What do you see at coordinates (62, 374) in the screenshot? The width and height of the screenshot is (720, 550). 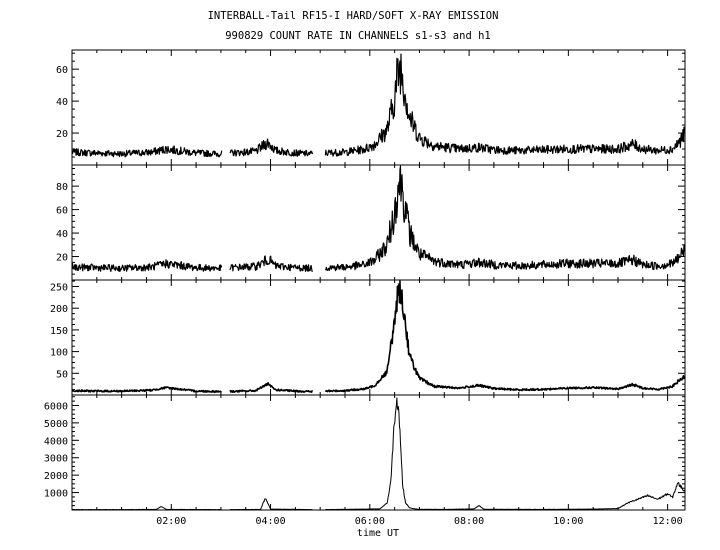 I see `y-tick-label: 50` at bounding box center [62, 374].